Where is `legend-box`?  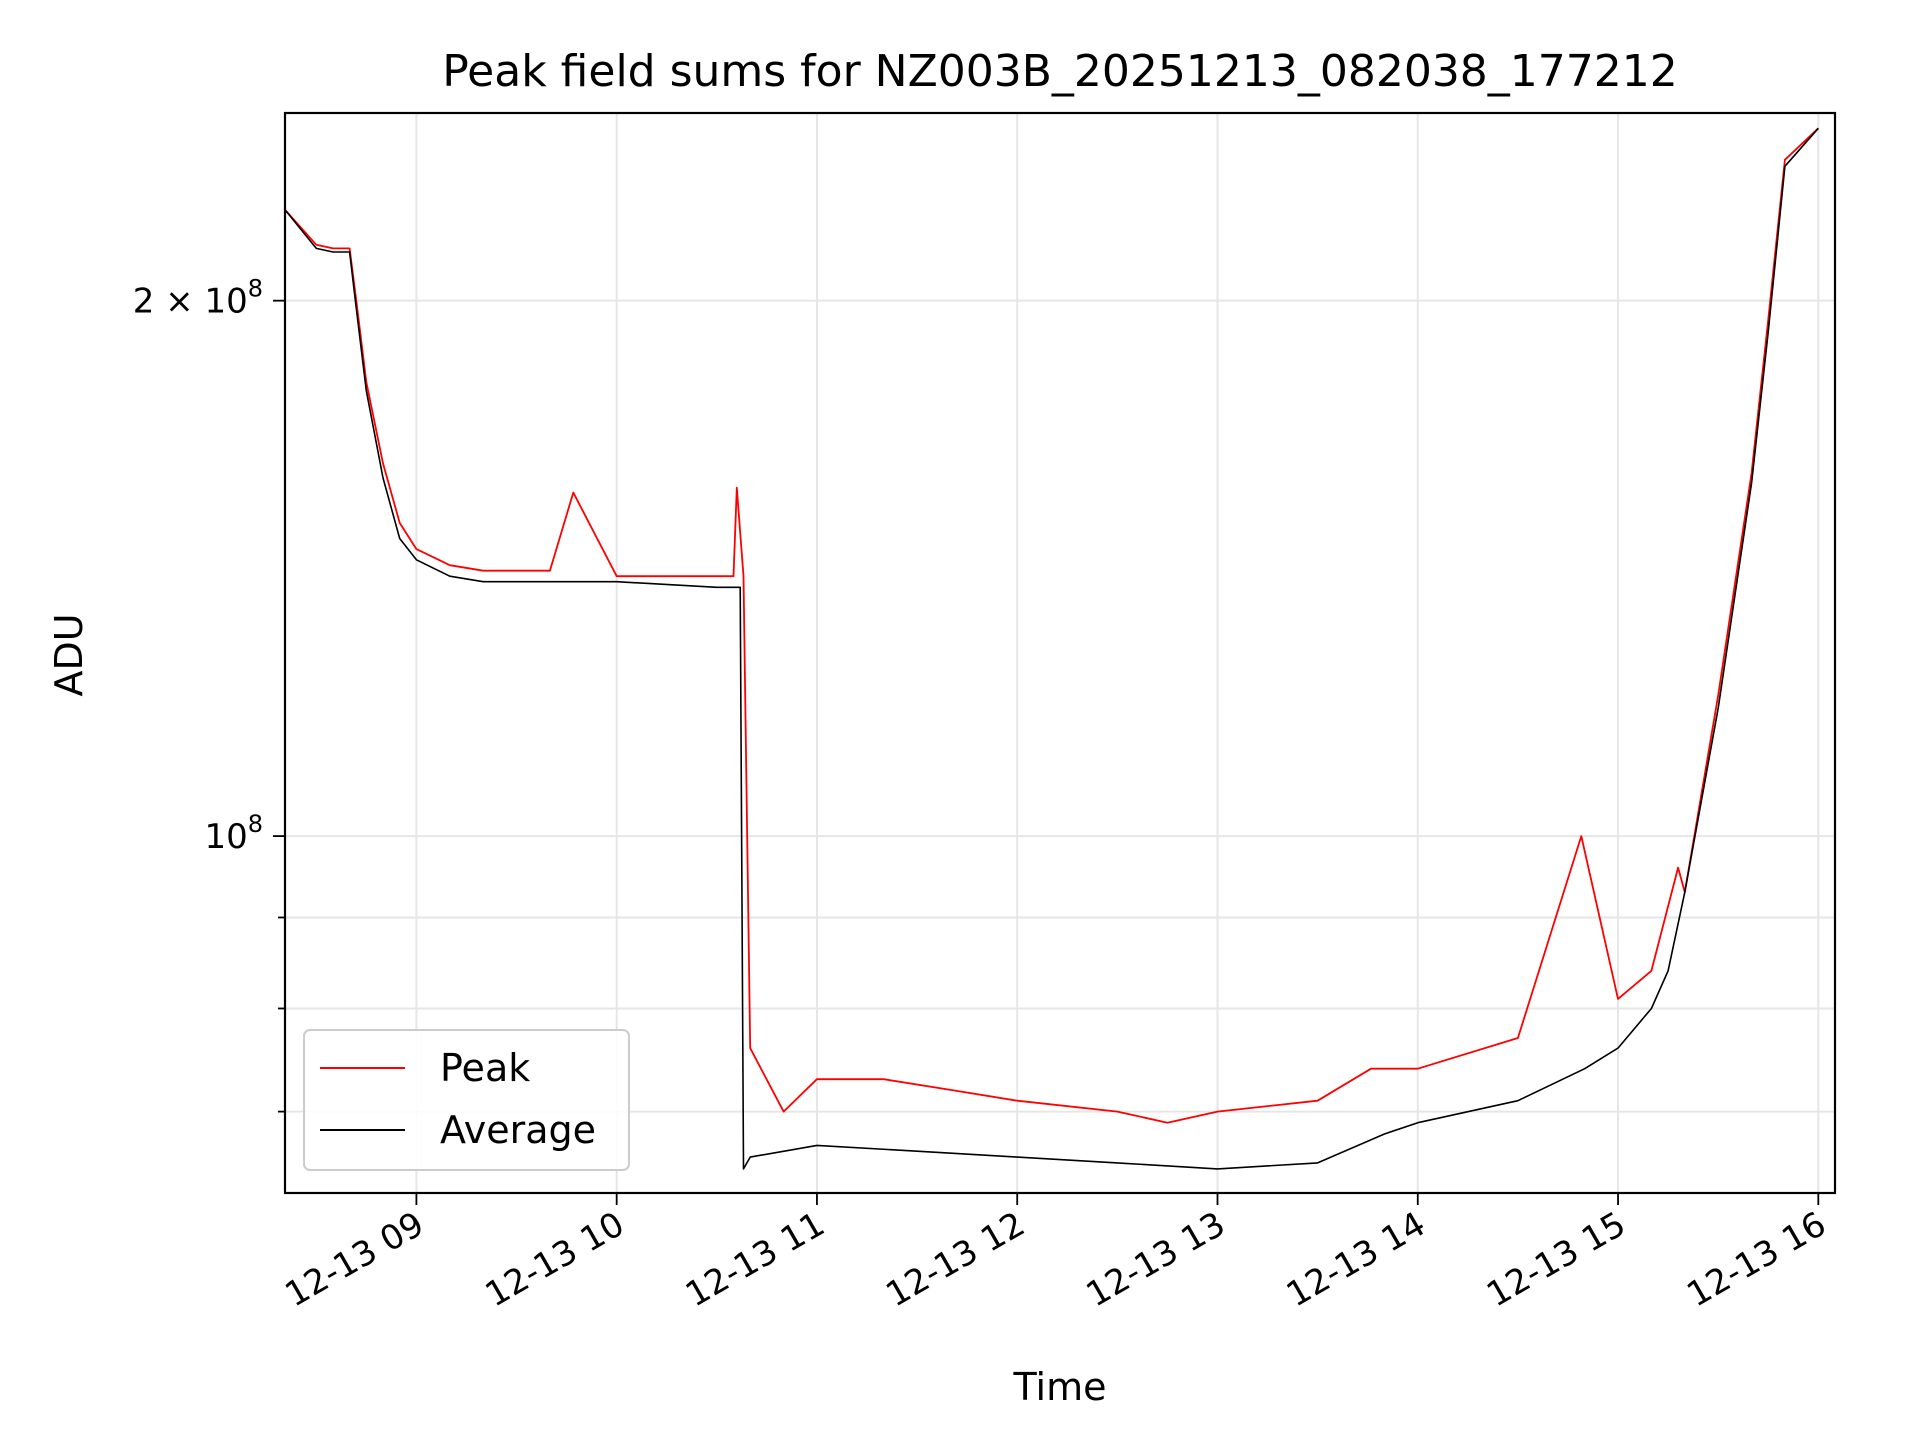
legend-box is located at coordinates (466, 1100).